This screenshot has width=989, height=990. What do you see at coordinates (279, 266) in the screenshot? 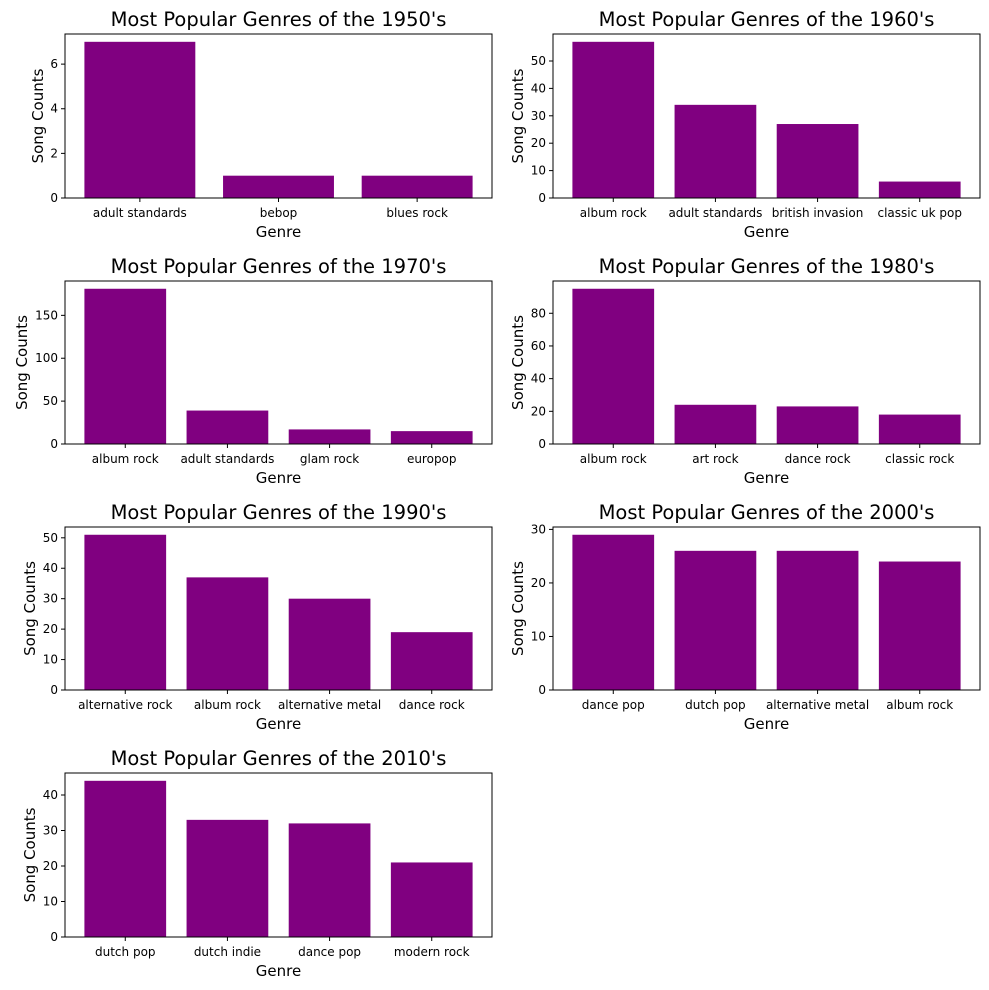
I see `chart-title: Most Popular Genres of the 1970's` at bounding box center [279, 266].